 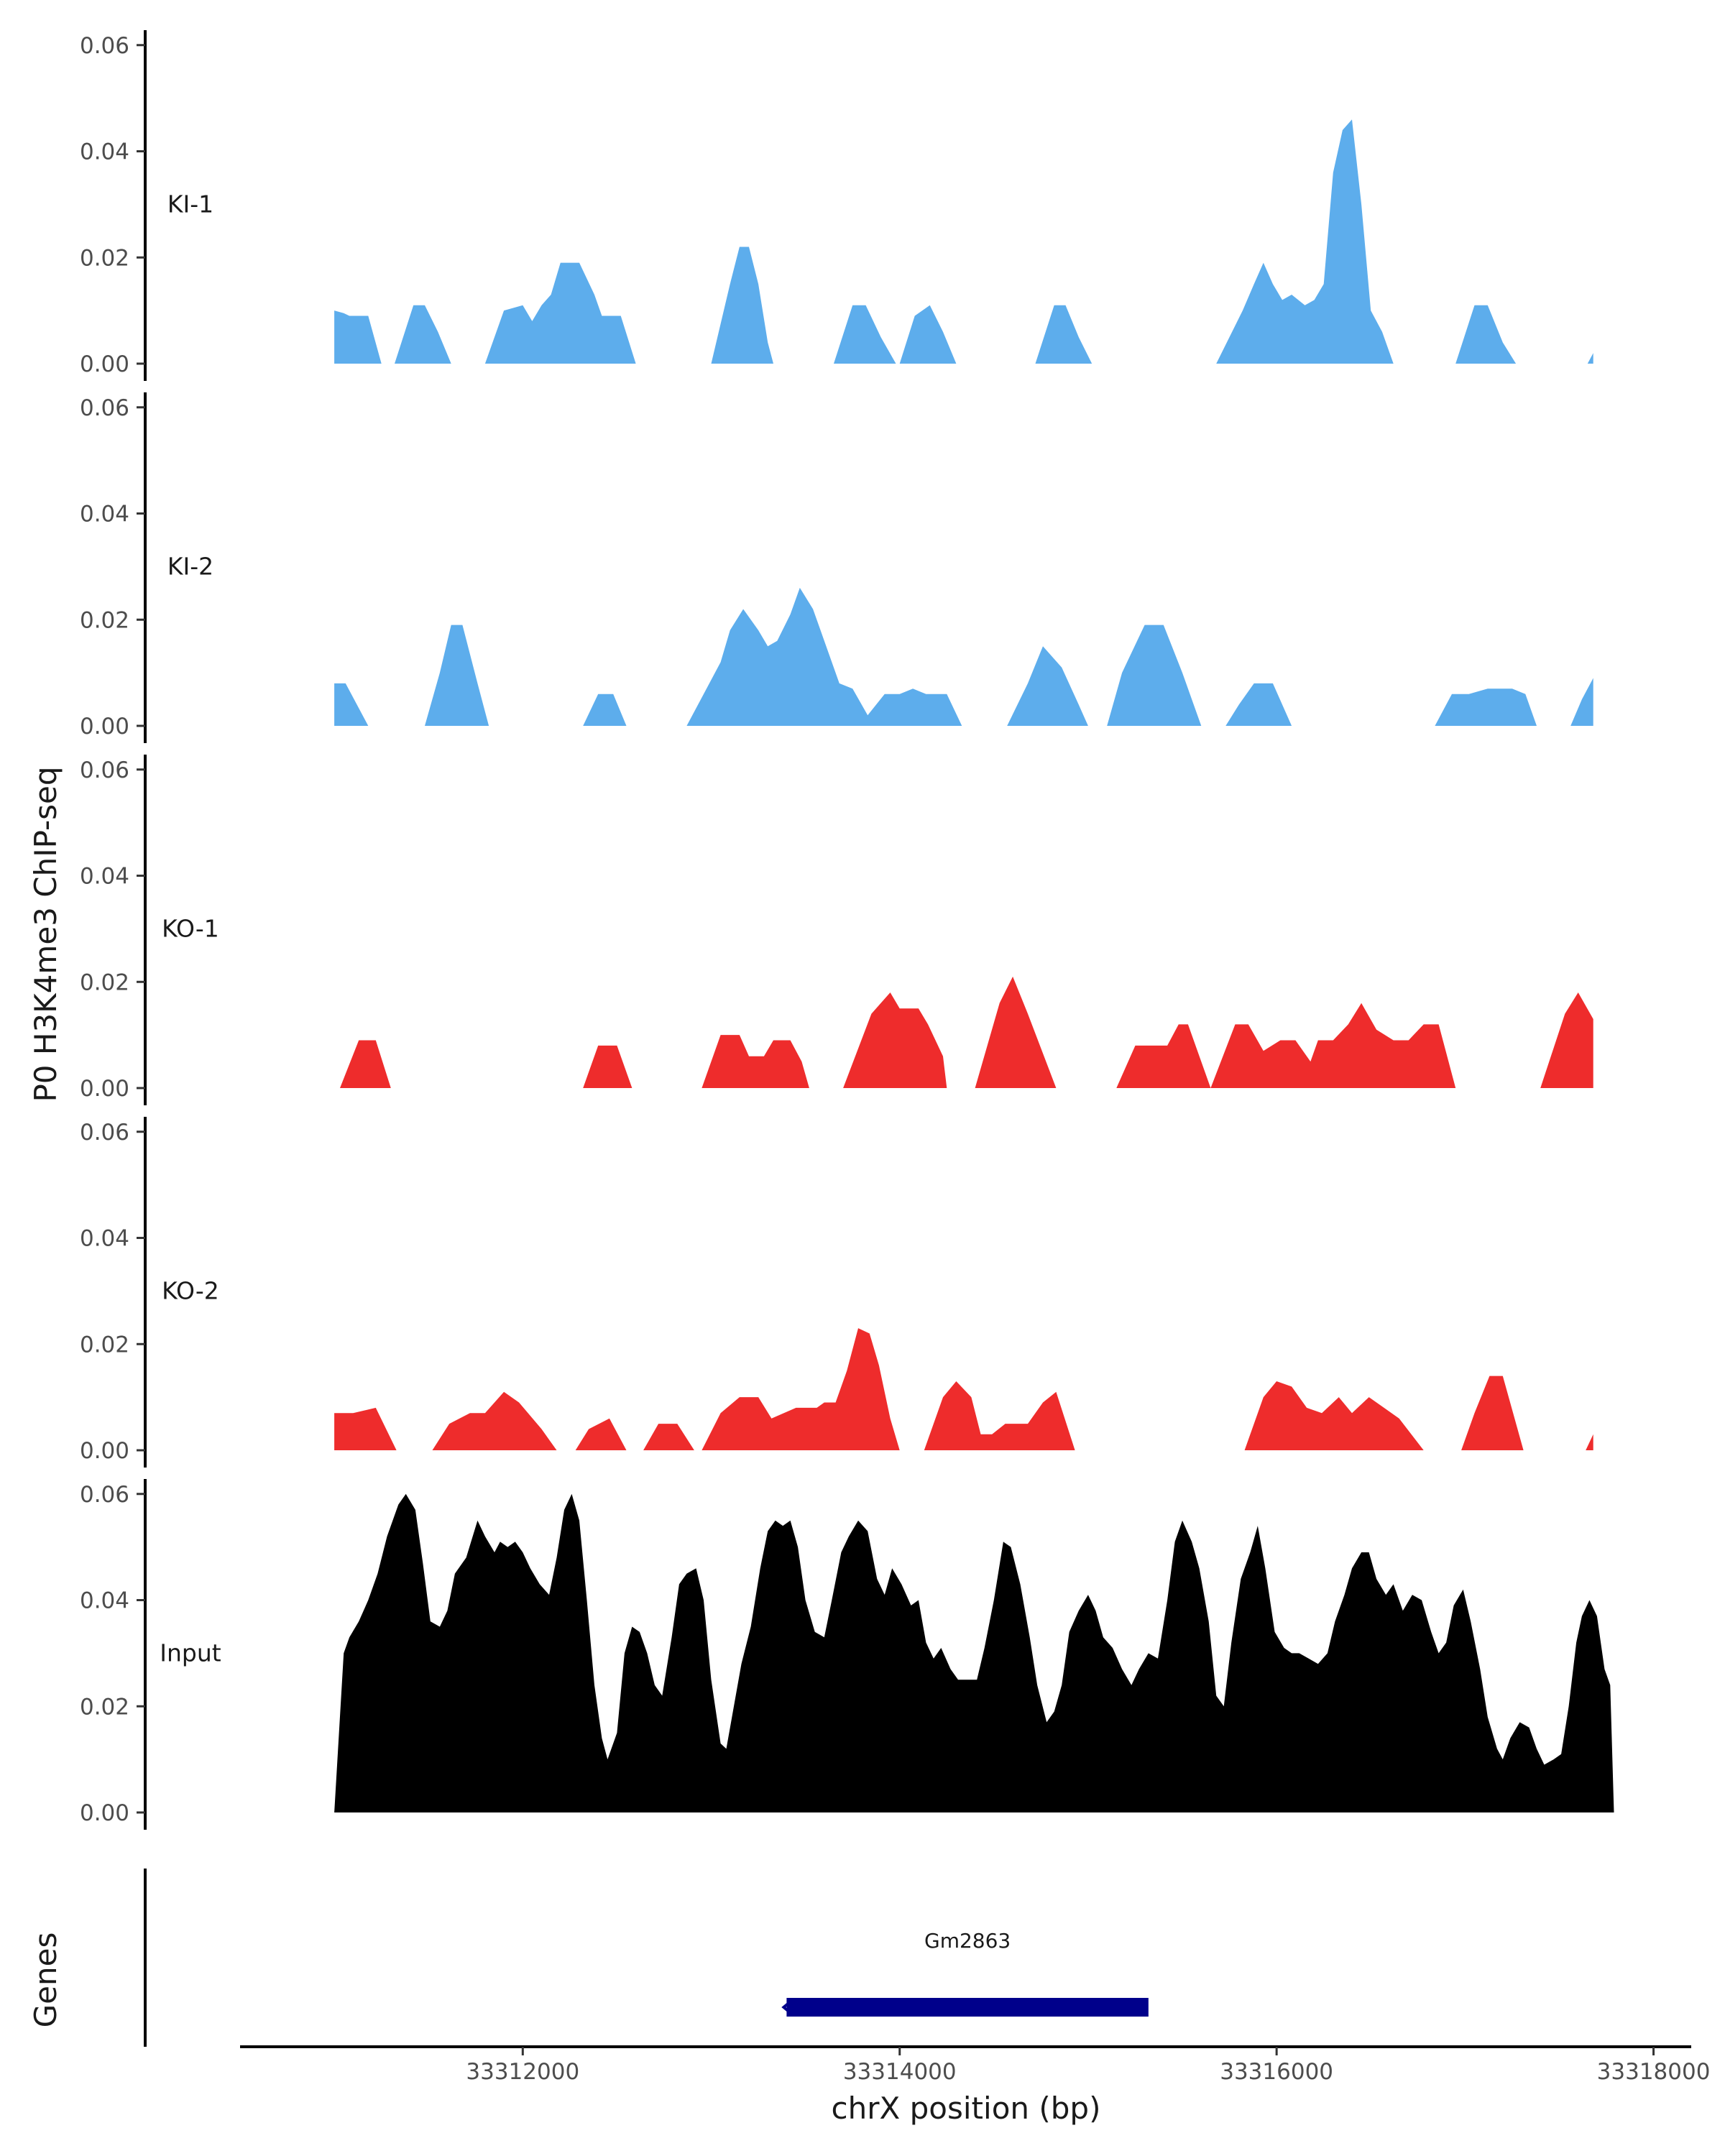 I want to click on track-ko-1: 0.00 0.02 0.04 0.06 KO-1, so click(x=836, y=930).